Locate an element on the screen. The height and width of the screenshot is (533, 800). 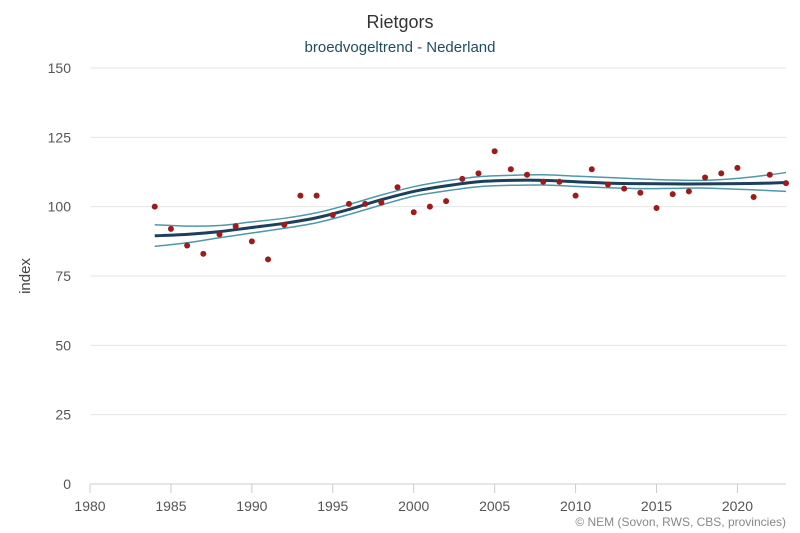
y-tick-label: 150 is located at coordinates (60, 68).